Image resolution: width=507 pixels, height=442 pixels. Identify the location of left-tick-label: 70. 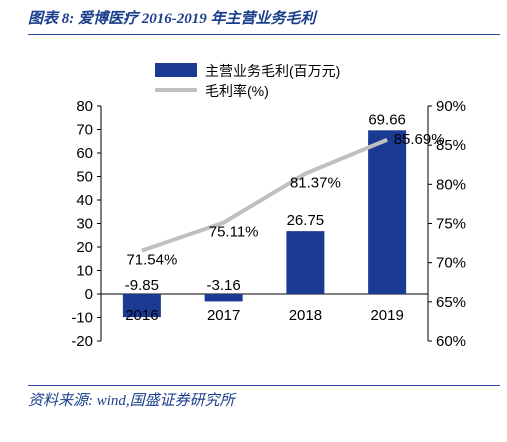
(84, 130).